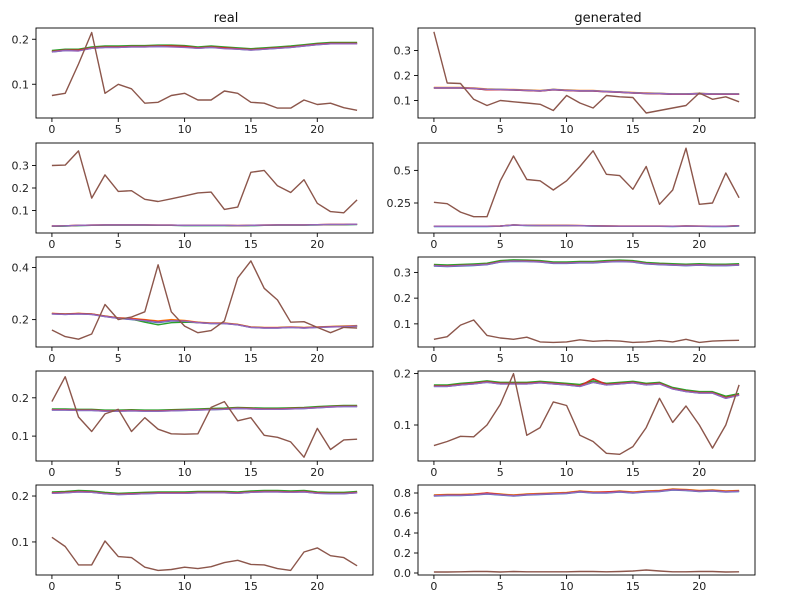 The width and height of the screenshot is (793, 595). What do you see at coordinates (226, 18) in the screenshot?
I see `column-title-real: real` at bounding box center [226, 18].